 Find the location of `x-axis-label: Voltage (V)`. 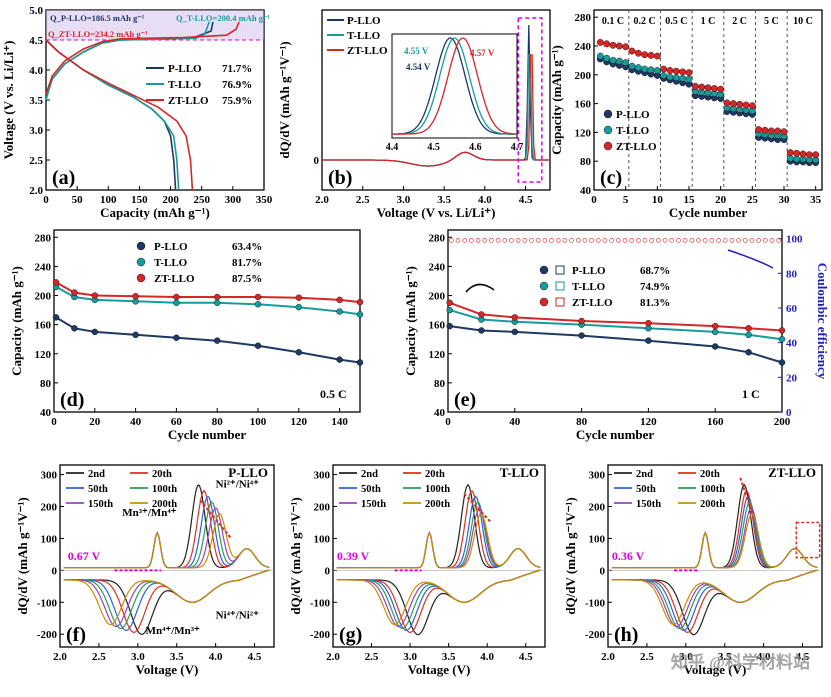

x-axis-label: Voltage (V) is located at coordinates (715, 669).